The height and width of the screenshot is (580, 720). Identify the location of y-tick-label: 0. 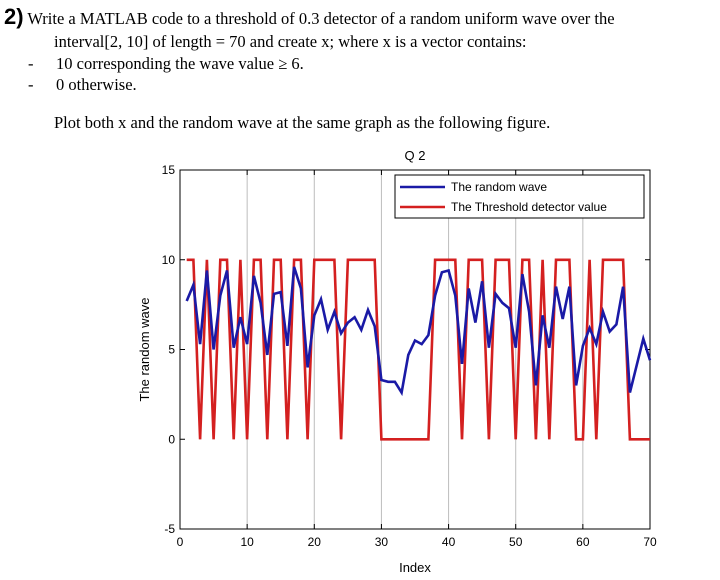
(171, 439).